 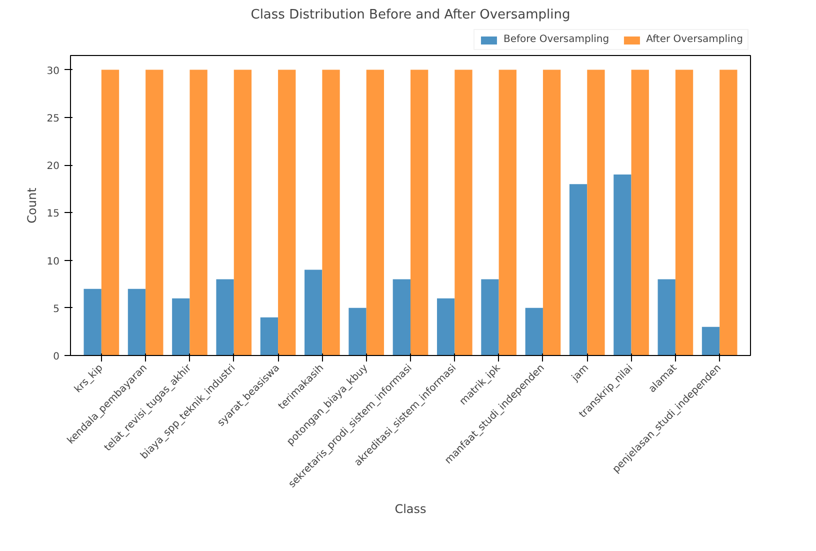 I want to click on y-tick-label: 5, so click(x=56, y=309).